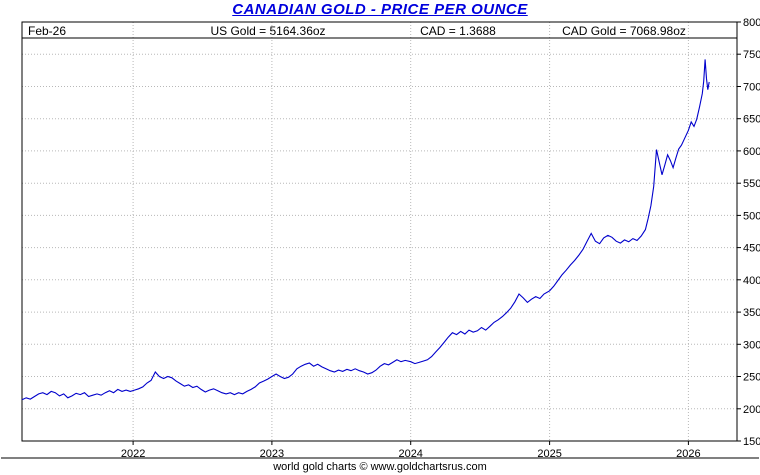 The image size is (760, 475). I want to click on chart-title: CANADIAN GOLD - PRICE PER OUNCE, so click(380, 9).